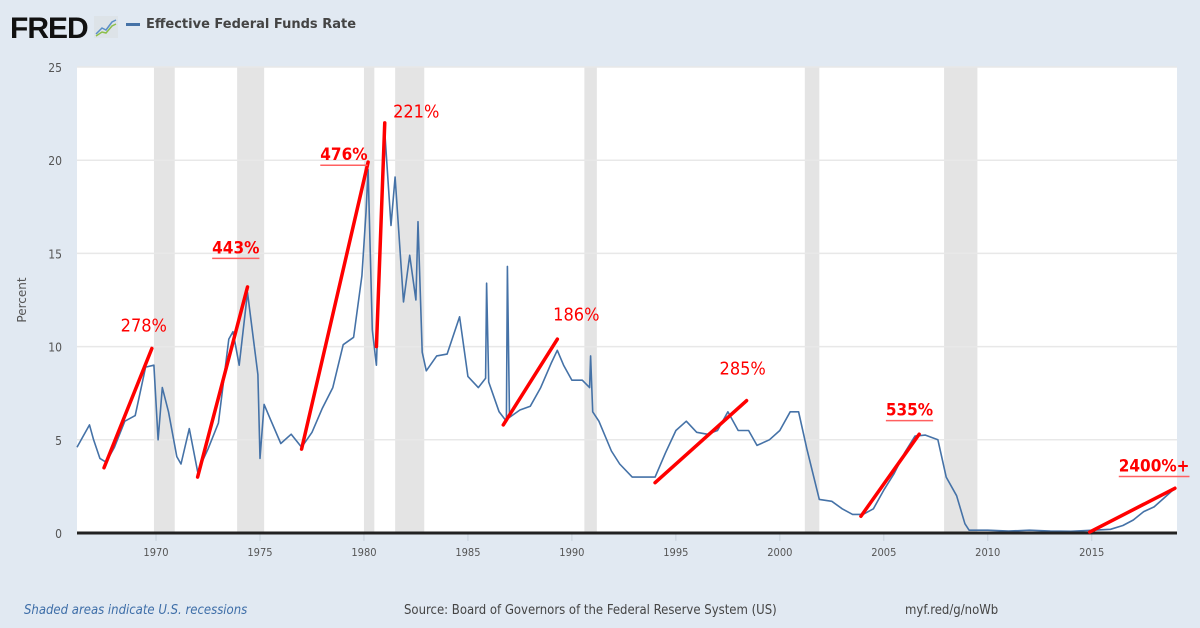 The image size is (1200, 628). What do you see at coordinates (743, 369) in the screenshot?
I see `annotation-label: 285%` at bounding box center [743, 369].